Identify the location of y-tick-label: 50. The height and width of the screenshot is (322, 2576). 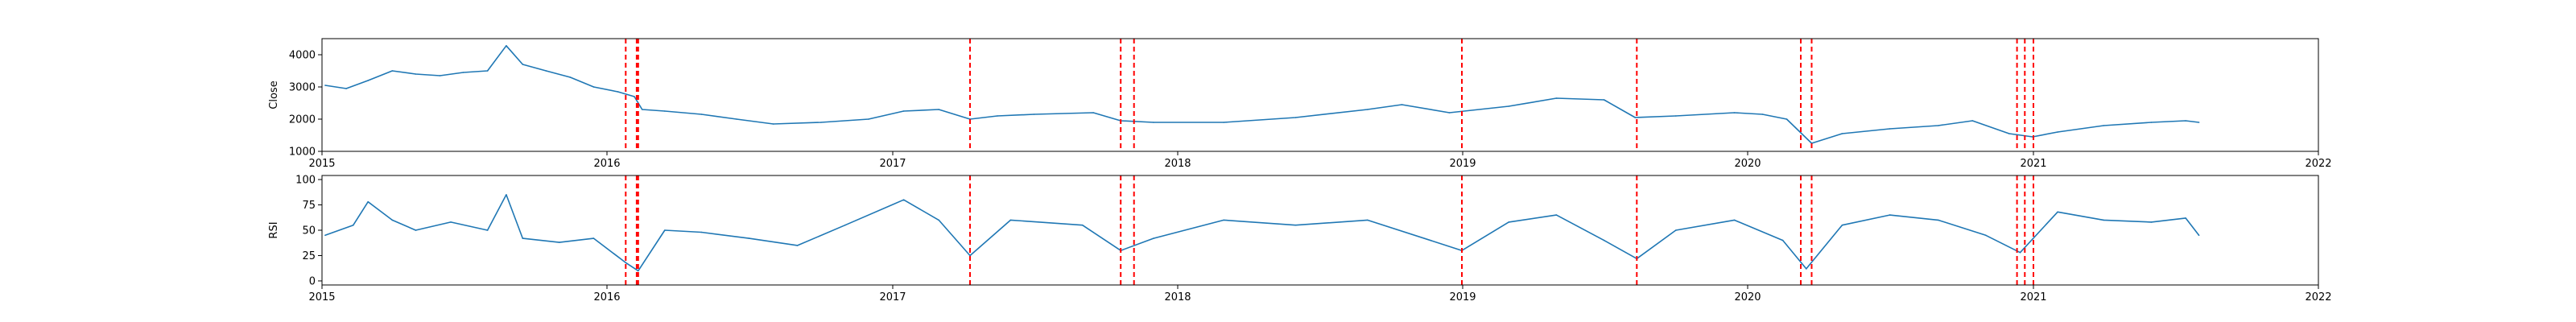
(309, 231).